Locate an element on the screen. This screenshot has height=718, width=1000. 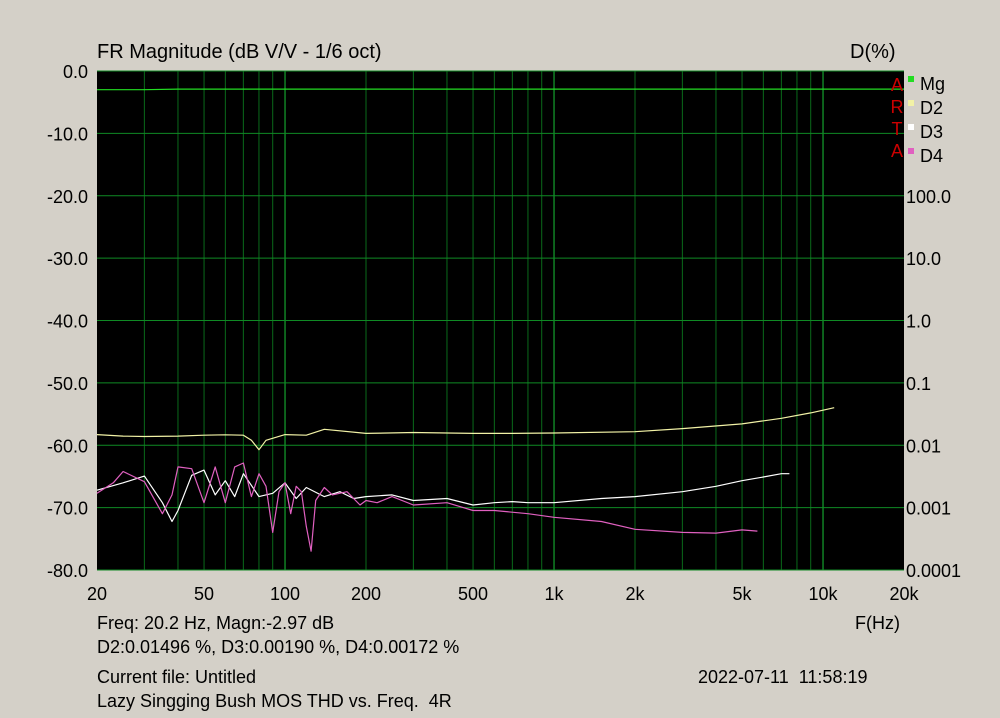
y-tick-label-right: 0.1 is located at coordinates (918, 384).